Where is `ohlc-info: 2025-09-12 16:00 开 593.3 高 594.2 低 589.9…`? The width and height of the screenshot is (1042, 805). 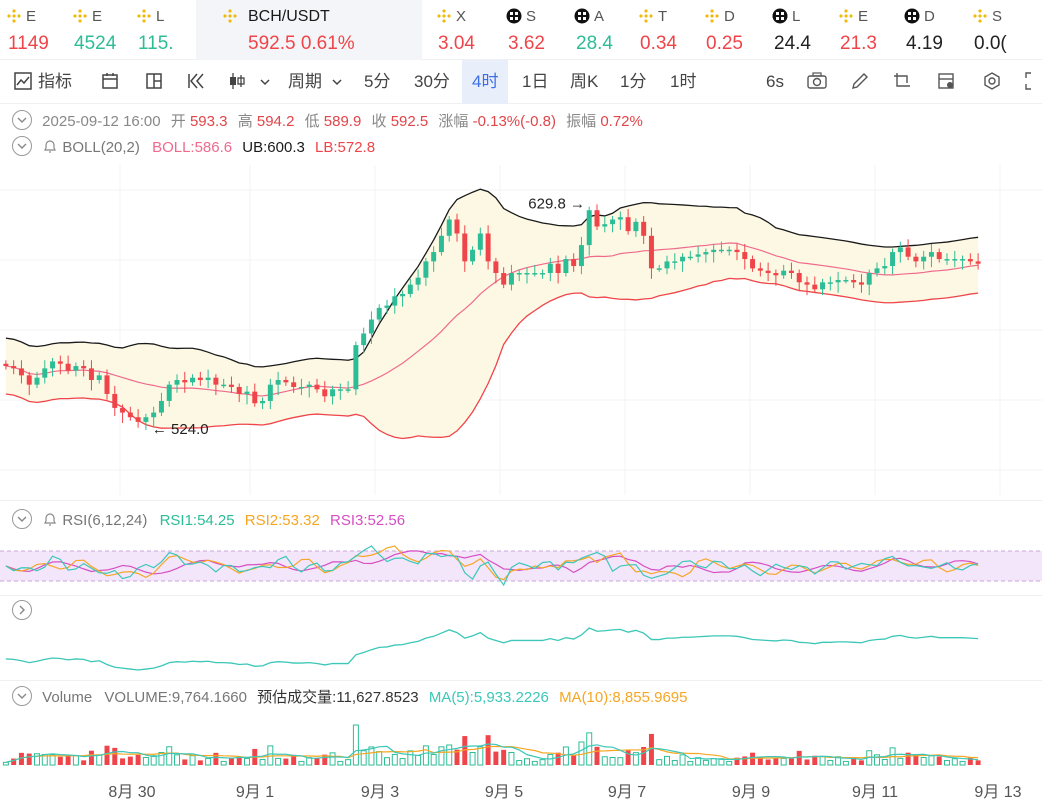 ohlc-info: 2025-09-12 16:00 开 593.3 高 594.2 低 589.9… is located at coordinates (327, 121).